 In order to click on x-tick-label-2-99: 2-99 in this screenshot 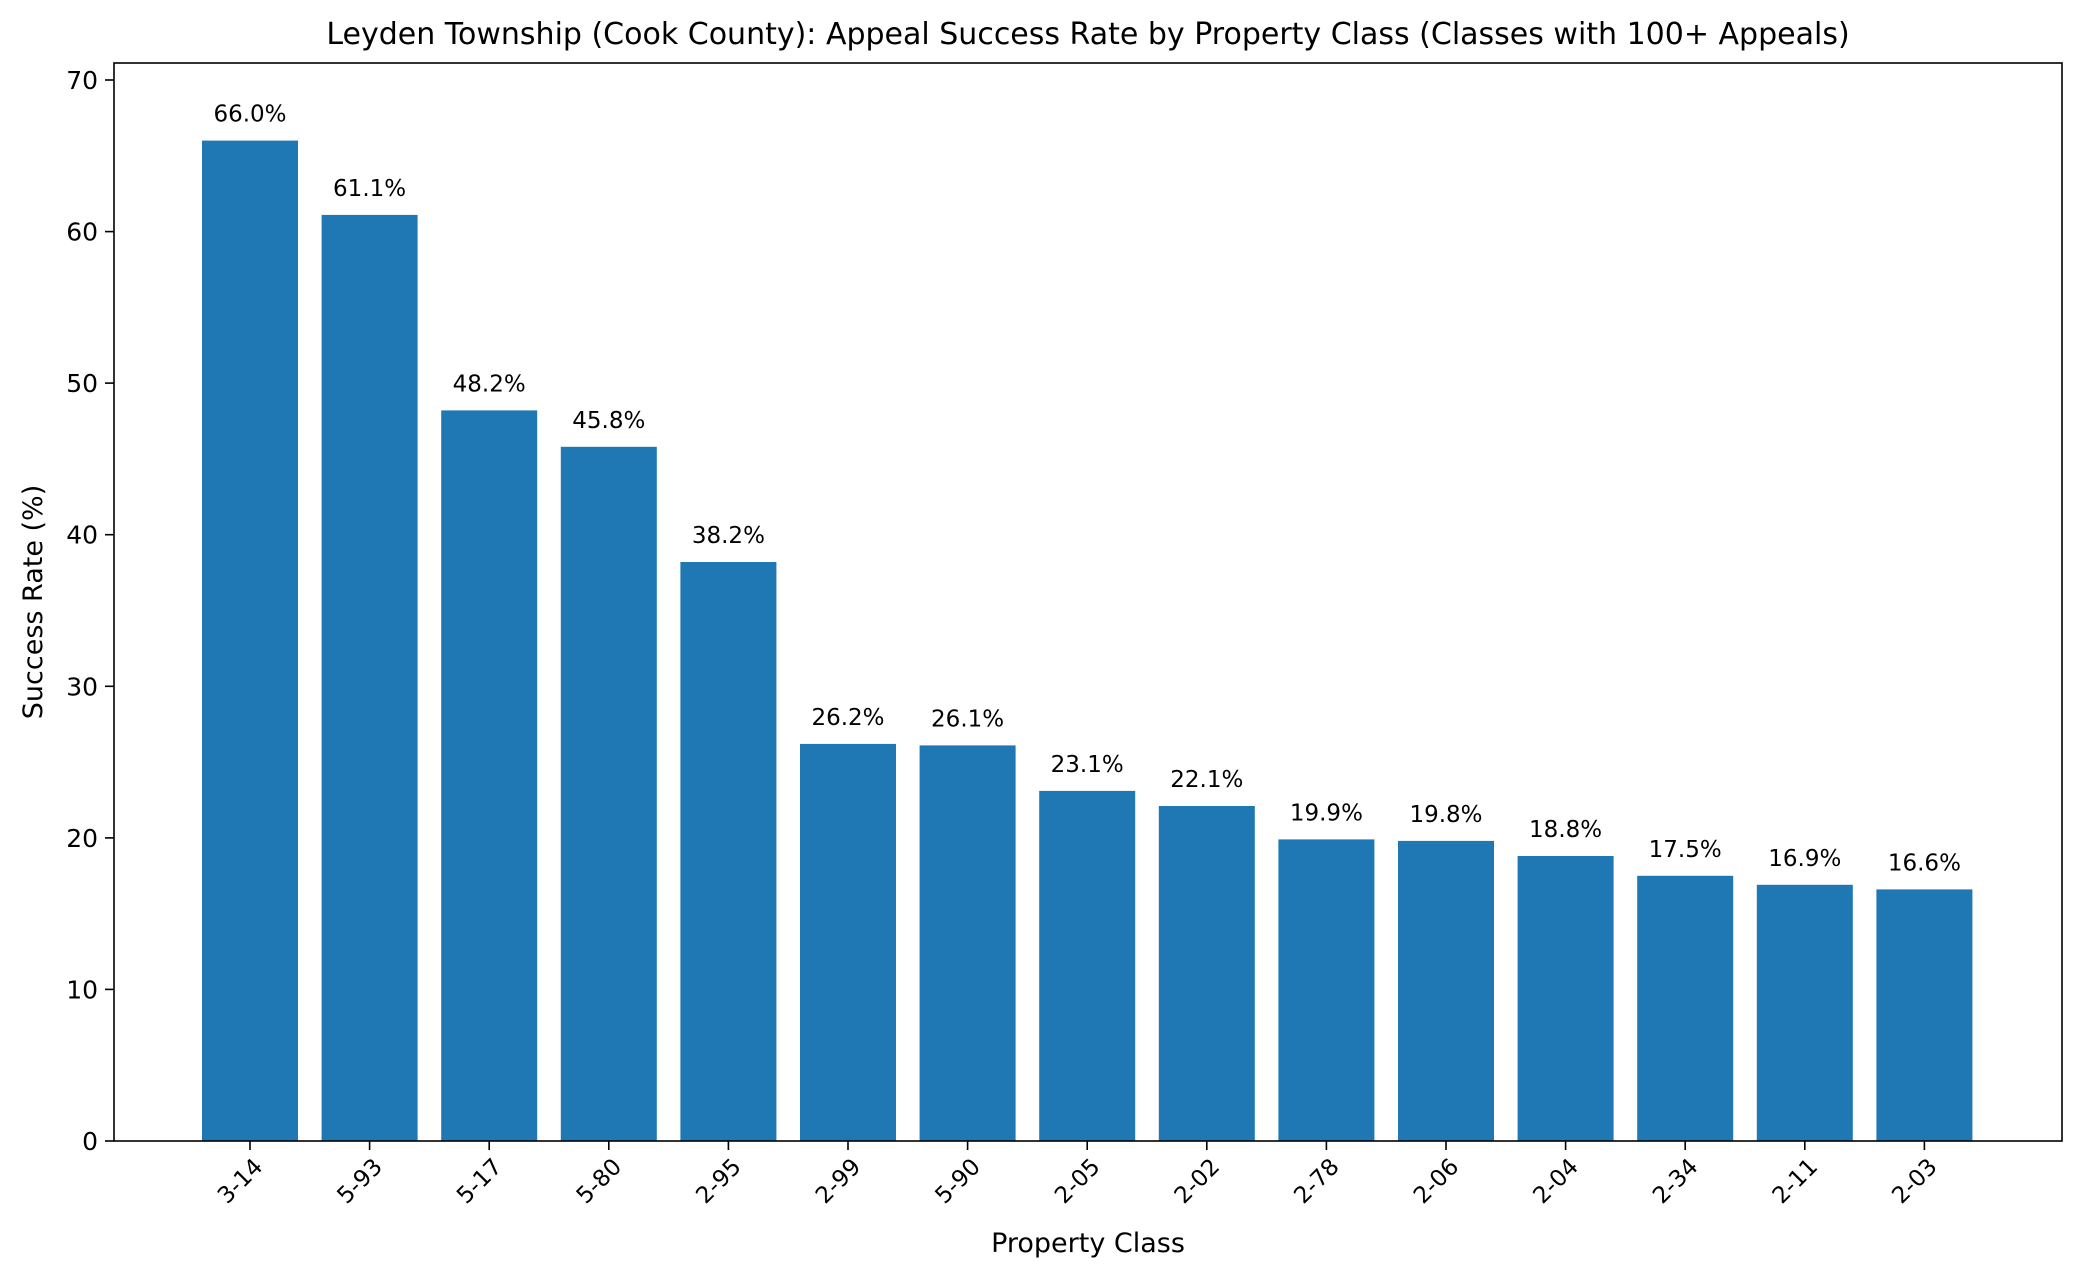, I will do `click(838, 1181)`.